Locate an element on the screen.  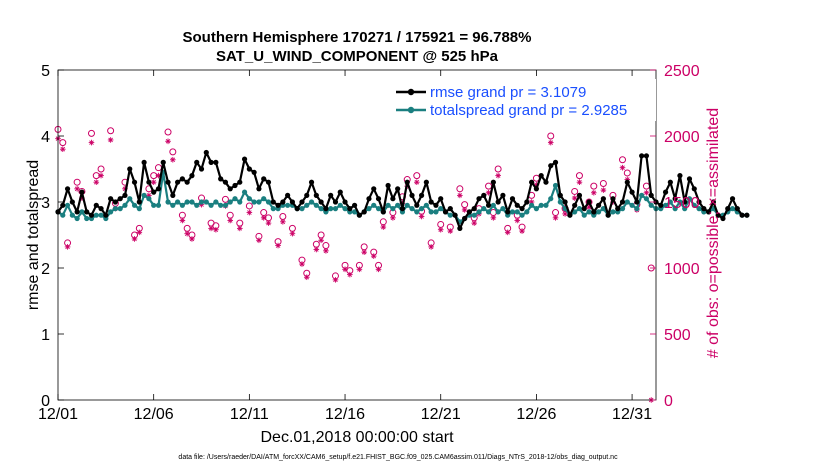
x-tick-label: 12/11 is located at coordinates (249, 414).